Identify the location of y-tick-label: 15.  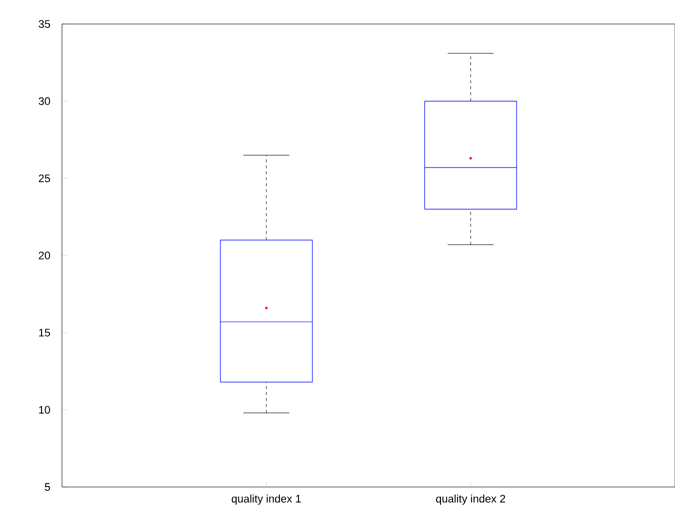
(44, 332).